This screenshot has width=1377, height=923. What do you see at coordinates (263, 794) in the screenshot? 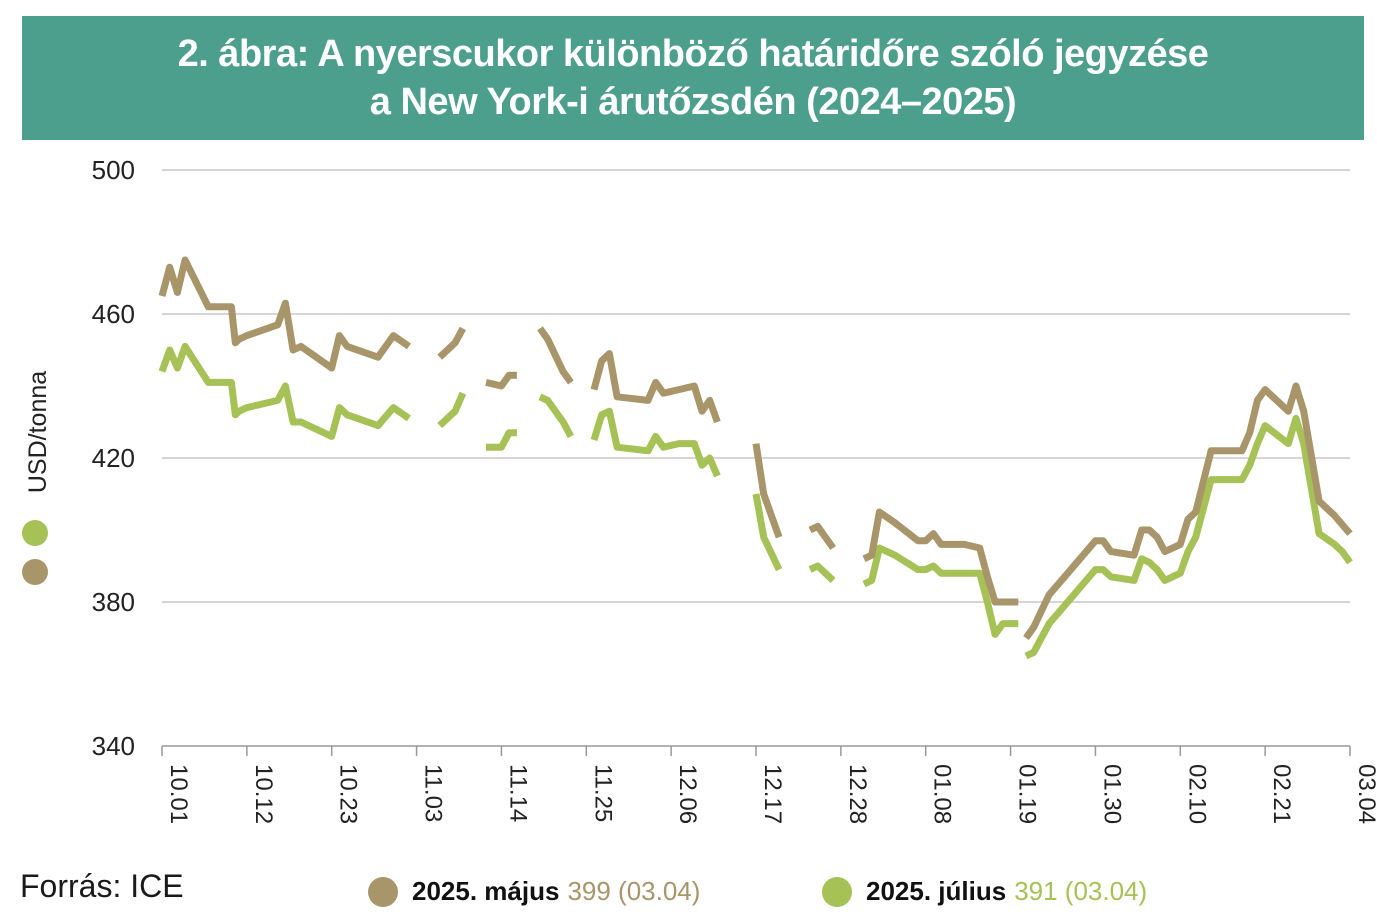
I see `x-tick-label: 10.12` at bounding box center [263, 794].